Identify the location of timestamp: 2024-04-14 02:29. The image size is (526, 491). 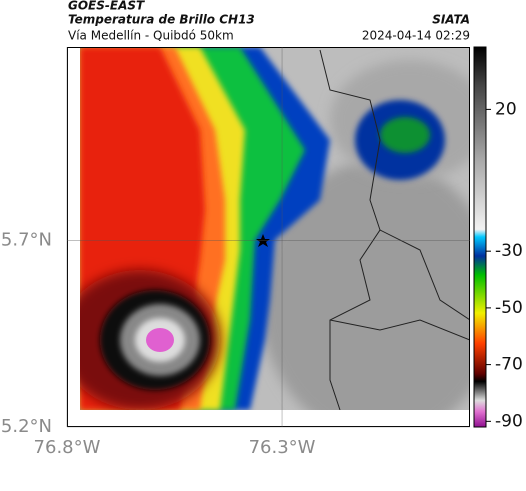
(416, 36).